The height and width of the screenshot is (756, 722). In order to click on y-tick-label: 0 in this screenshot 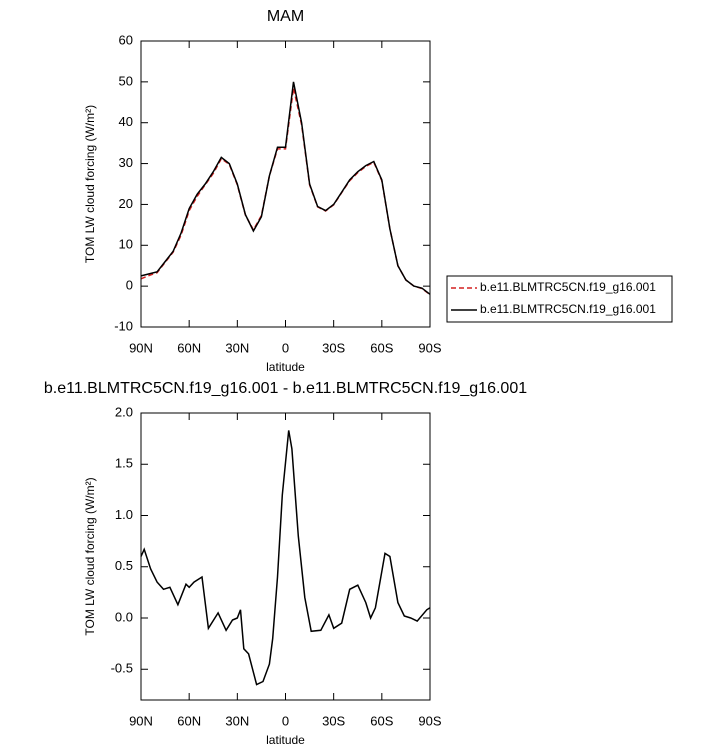, I will do `click(129, 285)`.